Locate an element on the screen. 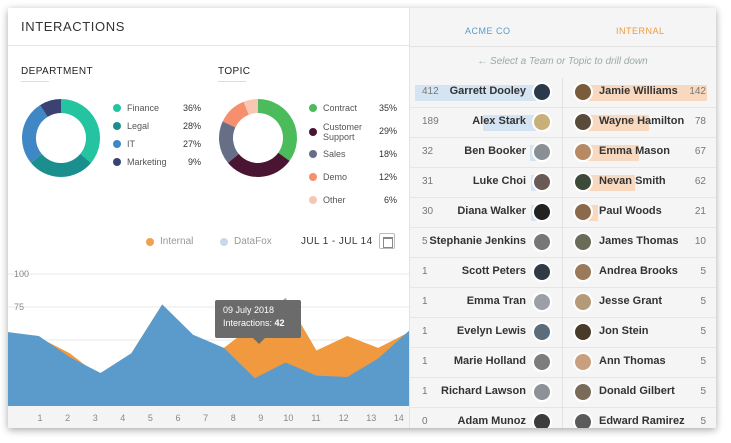 The height and width of the screenshot is (443, 731). legend-datafox: DataFox is located at coordinates (246, 241).